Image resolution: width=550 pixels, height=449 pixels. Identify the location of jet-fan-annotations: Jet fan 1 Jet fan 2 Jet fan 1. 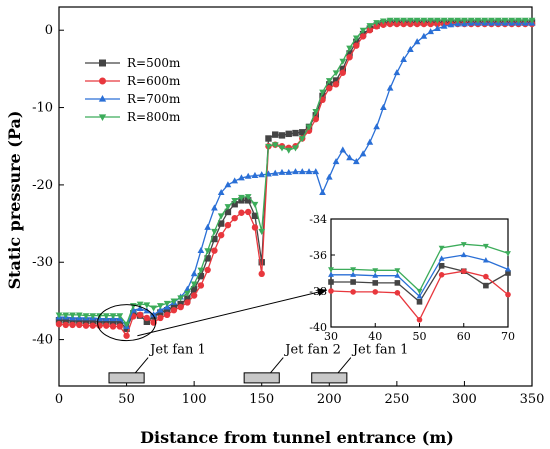
(258, 363).